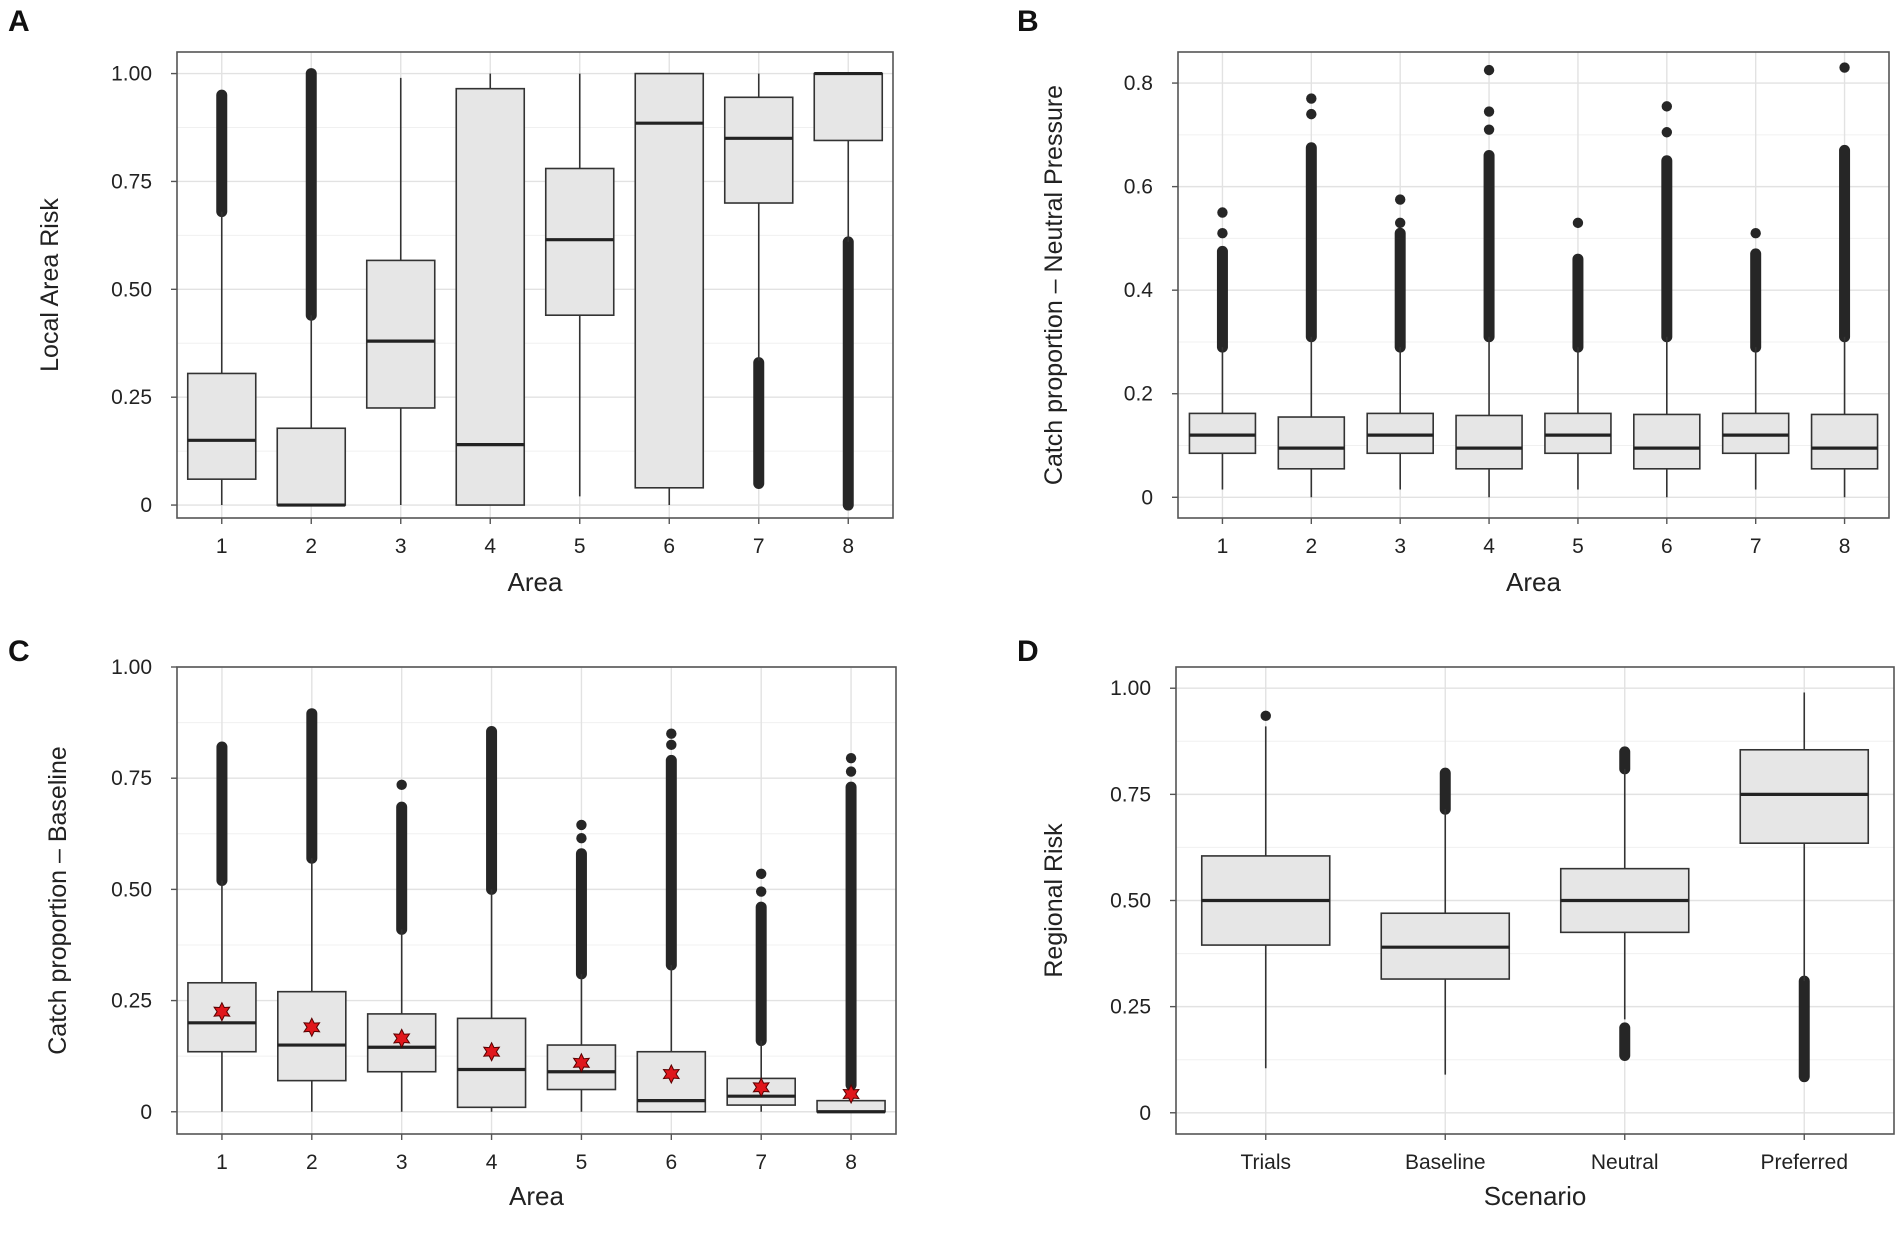 The height and width of the screenshot is (1233, 1901). What do you see at coordinates (1624, 903) in the screenshot?
I see `box-Neutral` at bounding box center [1624, 903].